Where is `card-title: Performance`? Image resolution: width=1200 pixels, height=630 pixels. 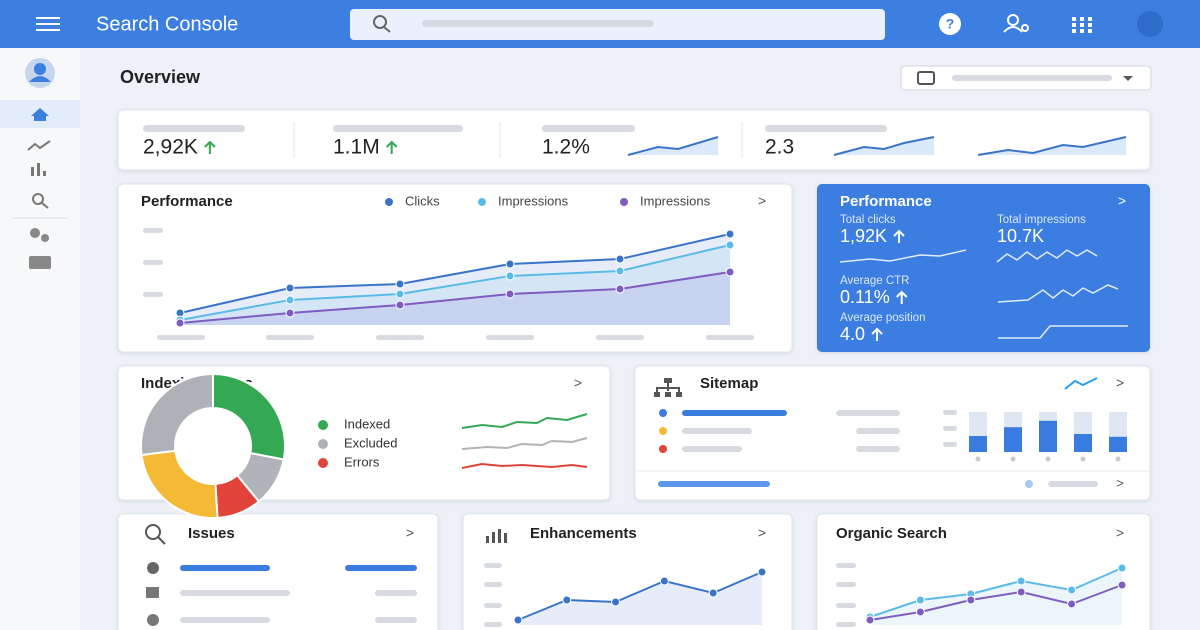
card-title: Performance is located at coordinates (886, 201).